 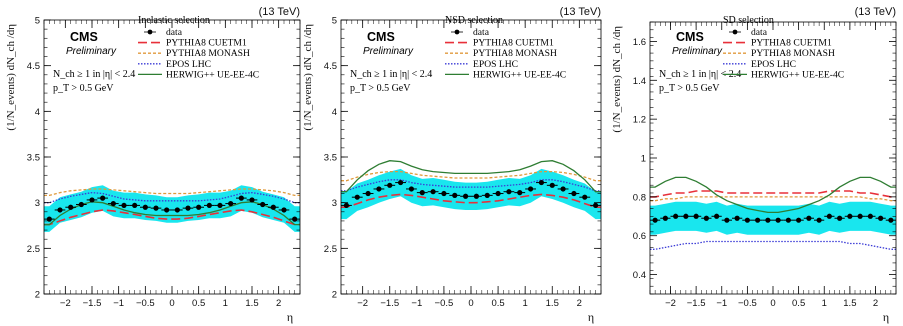 What do you see at coordinates (639, 236) in the screenshot?
I see `y-tick-label: 0.6` at bounding box center [639, 236].